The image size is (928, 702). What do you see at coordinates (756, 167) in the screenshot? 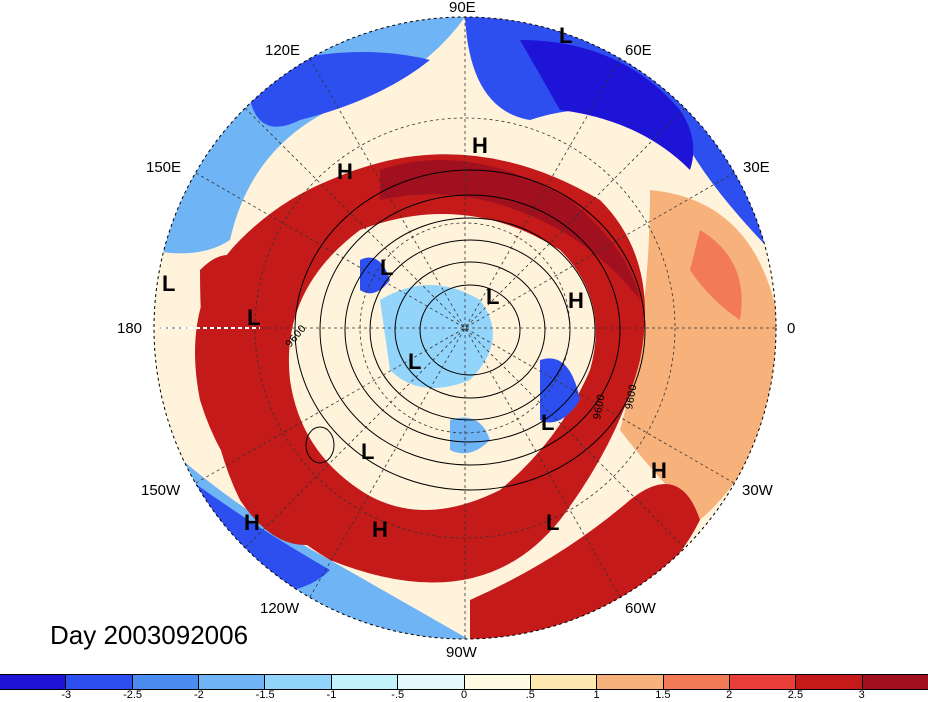
I see `lon-label-30e: 30E` at bounding box center [756, 167].